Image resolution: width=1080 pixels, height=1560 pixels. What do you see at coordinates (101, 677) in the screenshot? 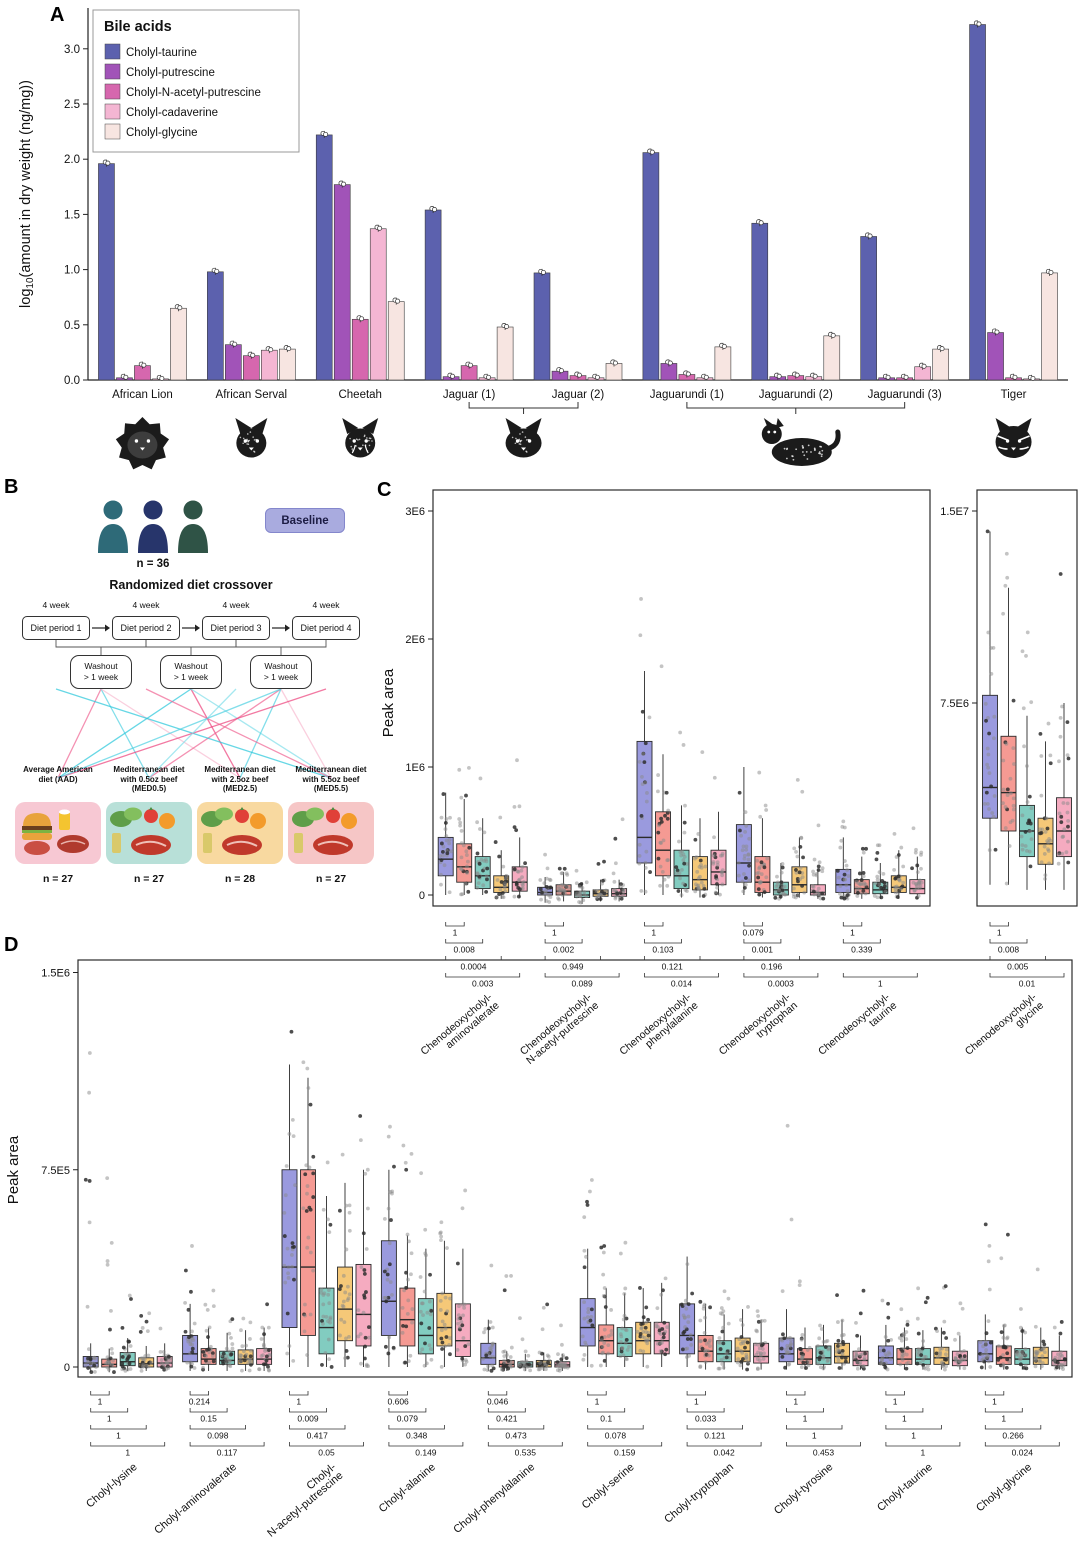
I see `washout-line2: > 1 week` at bounding box center [101, 677].